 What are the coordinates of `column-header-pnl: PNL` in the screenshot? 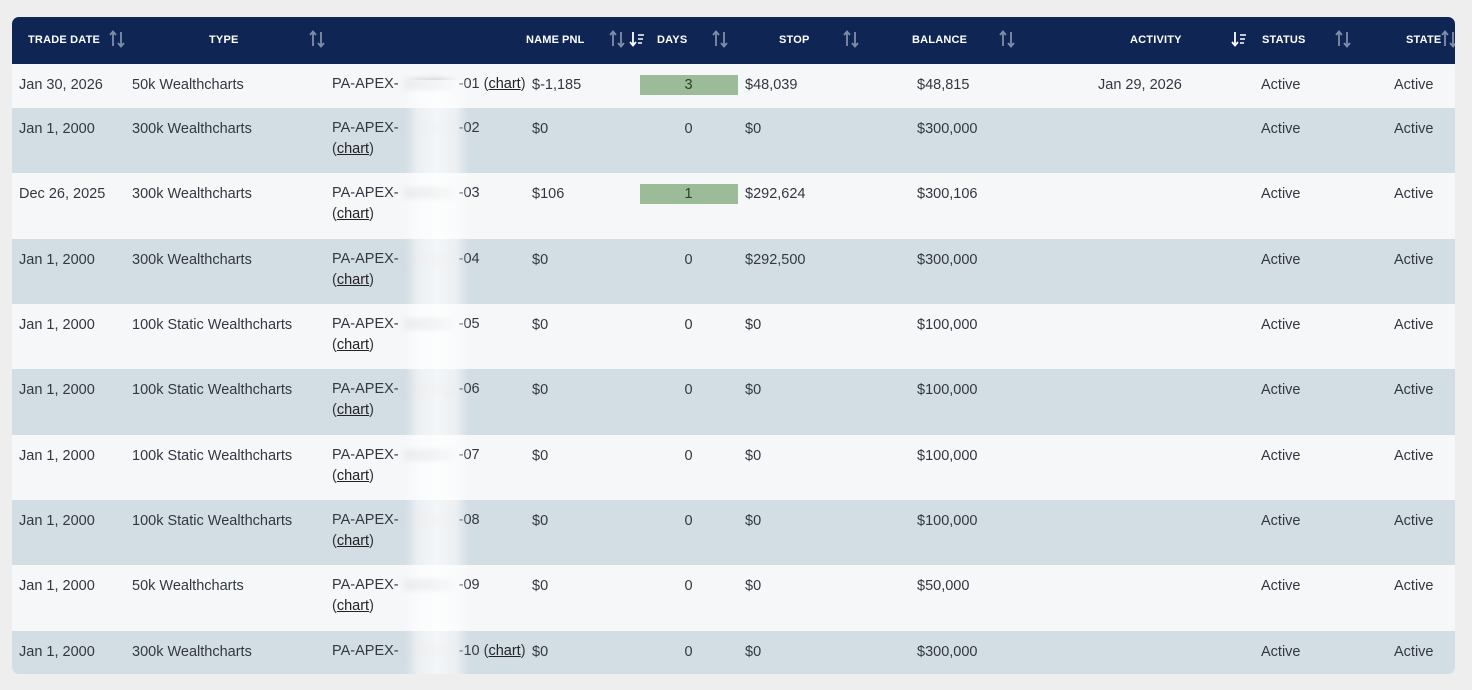 It's located at (582, 40).